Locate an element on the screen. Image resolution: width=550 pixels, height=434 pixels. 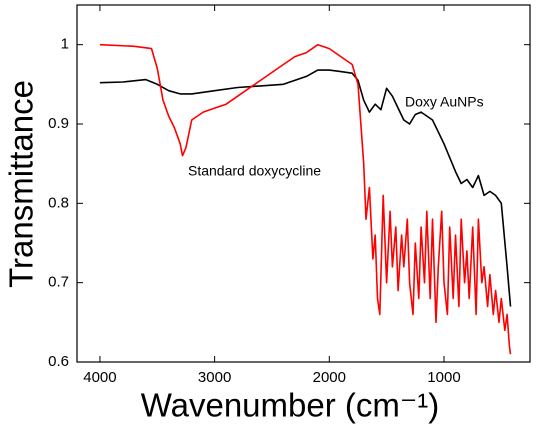
y-tick-label: 0.7 is located at coordinates (58, 282).